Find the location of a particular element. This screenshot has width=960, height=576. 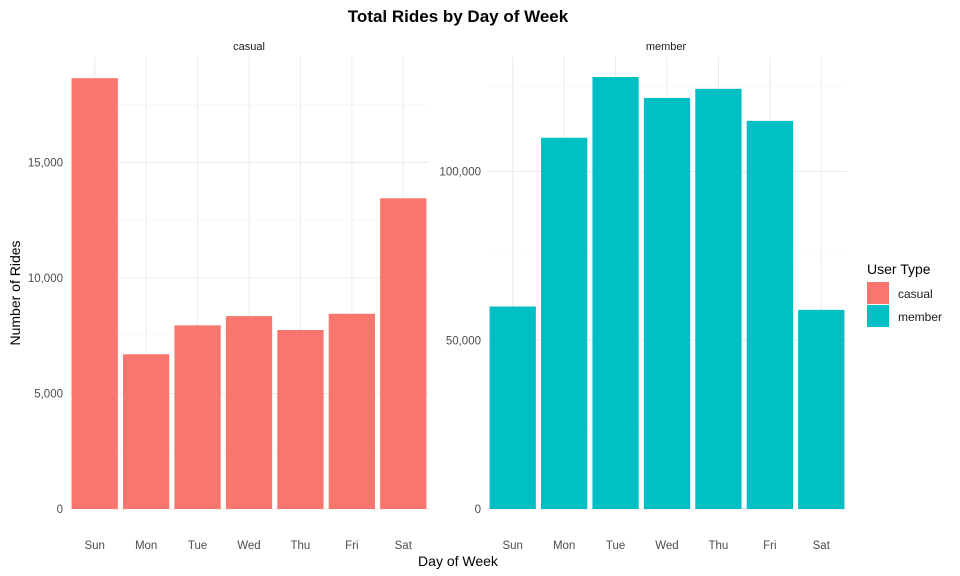

y-tick-label: 15,000 is located at coordinates (45, 163).